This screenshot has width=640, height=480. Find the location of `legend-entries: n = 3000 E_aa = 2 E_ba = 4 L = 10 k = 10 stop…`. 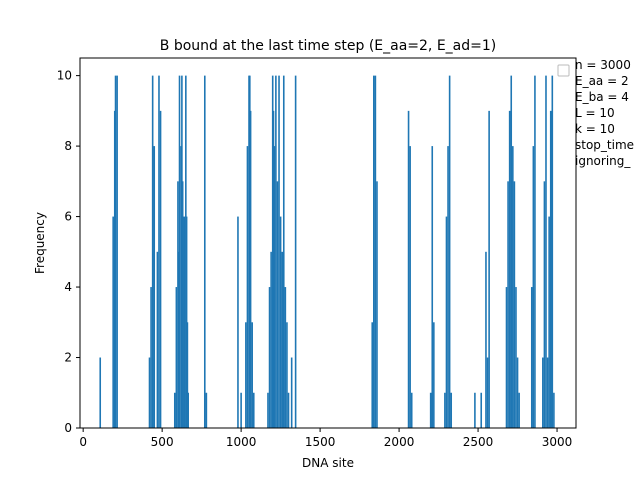

legend-entries: n = 3000 E_aa = 2 E_ba = 4 L = 10 k = 10 stop… is located at coordinates (604, 113).